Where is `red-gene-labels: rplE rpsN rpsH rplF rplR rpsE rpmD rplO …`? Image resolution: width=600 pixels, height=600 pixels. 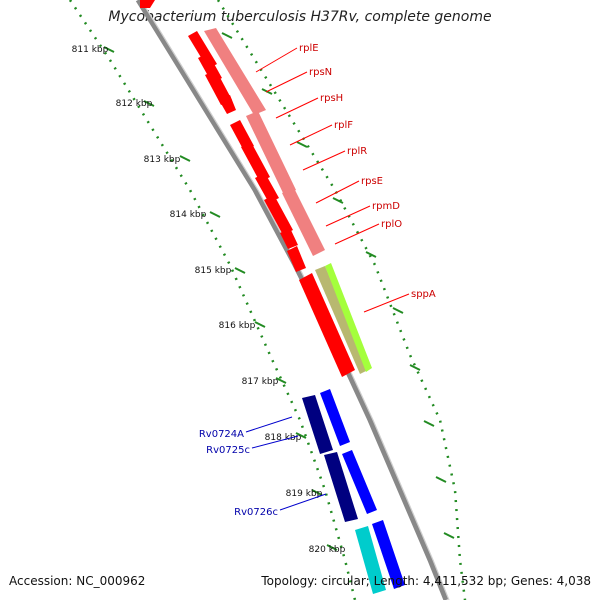
red-gene-labels: rplE rpsN rpsH rplF rplR rpsE rpmD rplO … is located at coordinates (367, 171).